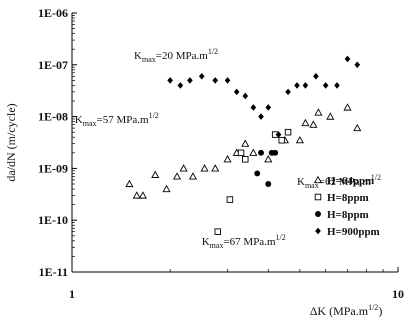 The width and height of the screenshot is (404, 321). Describe the element at coordinates (346, 206) in the screenshot. I see `legend: H=64ppm H=8ppm H=8ppm H=900ppm` at that location.